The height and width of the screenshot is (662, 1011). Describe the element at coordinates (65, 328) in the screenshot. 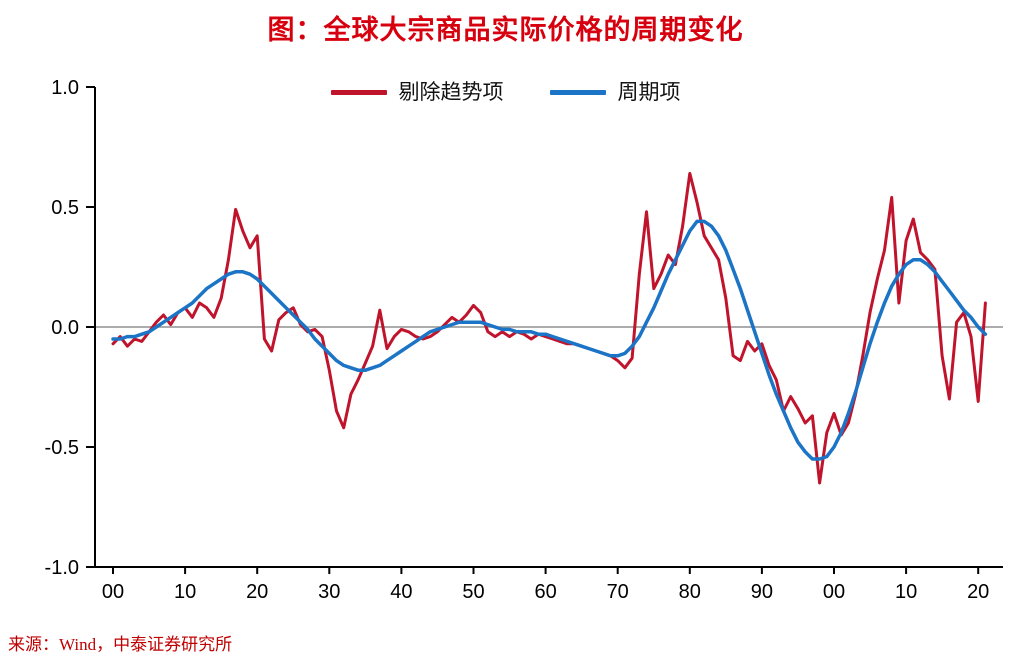

I see `svg-text: 0.0` at that location.